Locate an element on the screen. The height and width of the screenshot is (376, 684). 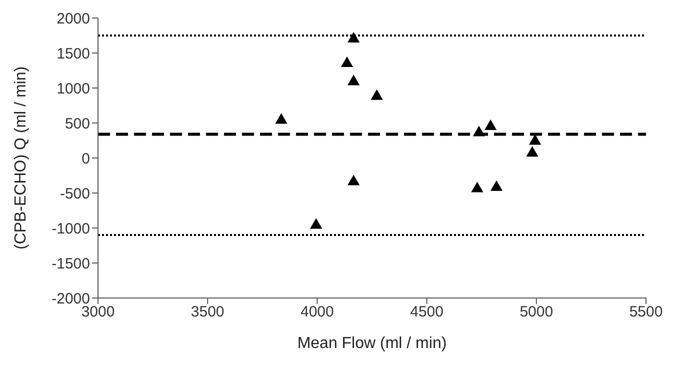
y-tick-label: -500 is located at coordinates (75, 193).